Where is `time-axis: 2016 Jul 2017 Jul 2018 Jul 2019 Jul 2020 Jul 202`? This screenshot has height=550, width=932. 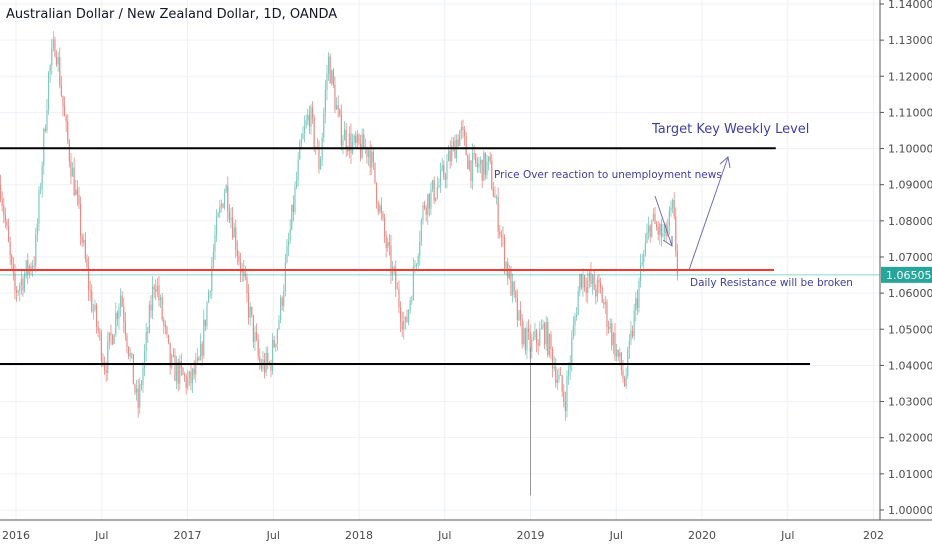
time-axis: 2016 Jul 2017 Jul 2018 Jul 2019 Jul 2020 Jul 202 is located at coordinates (443, 535).